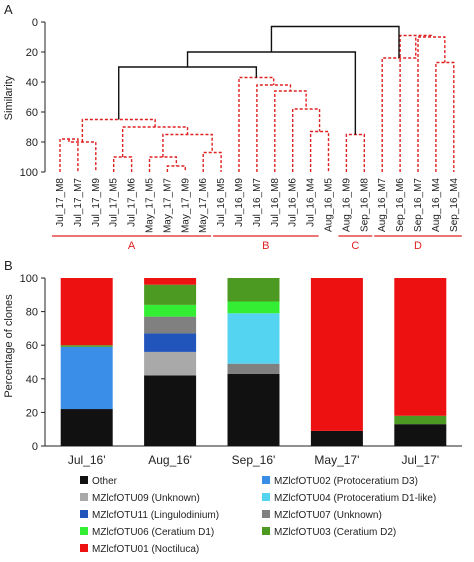 The height and width of the screenshot is (562, 474). What do you see at coordinates (32, 413) in the screenshot?
I see `bar-y-tick-label: 20` at bounding box center [32, 413].